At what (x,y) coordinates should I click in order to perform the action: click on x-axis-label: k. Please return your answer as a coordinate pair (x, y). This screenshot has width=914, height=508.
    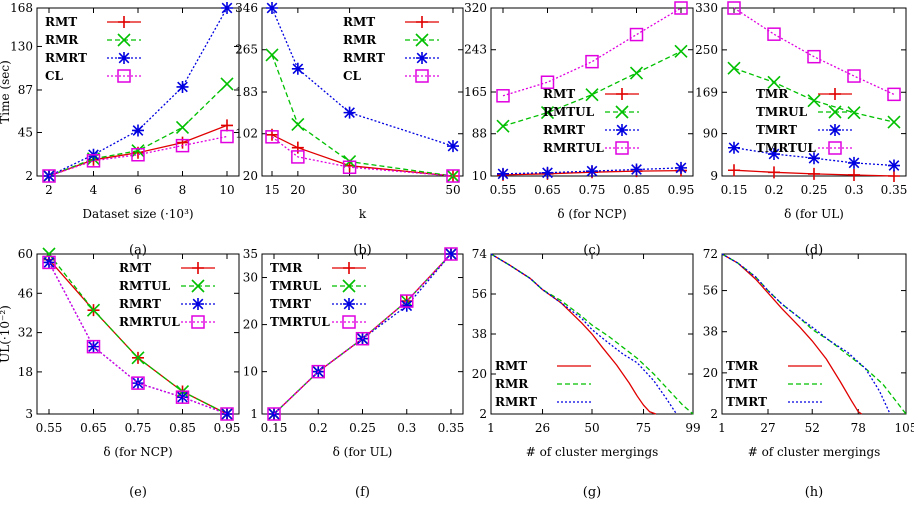
    Looking at the image, I should click on (363, 214).